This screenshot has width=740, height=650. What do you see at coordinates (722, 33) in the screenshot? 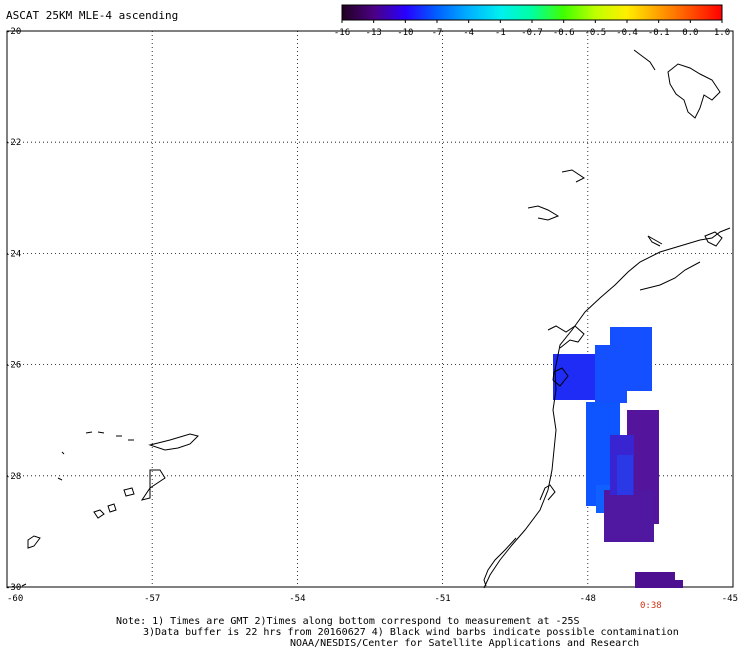
I see `colorbar-label: 1.0` at bounding box center [722, 33].